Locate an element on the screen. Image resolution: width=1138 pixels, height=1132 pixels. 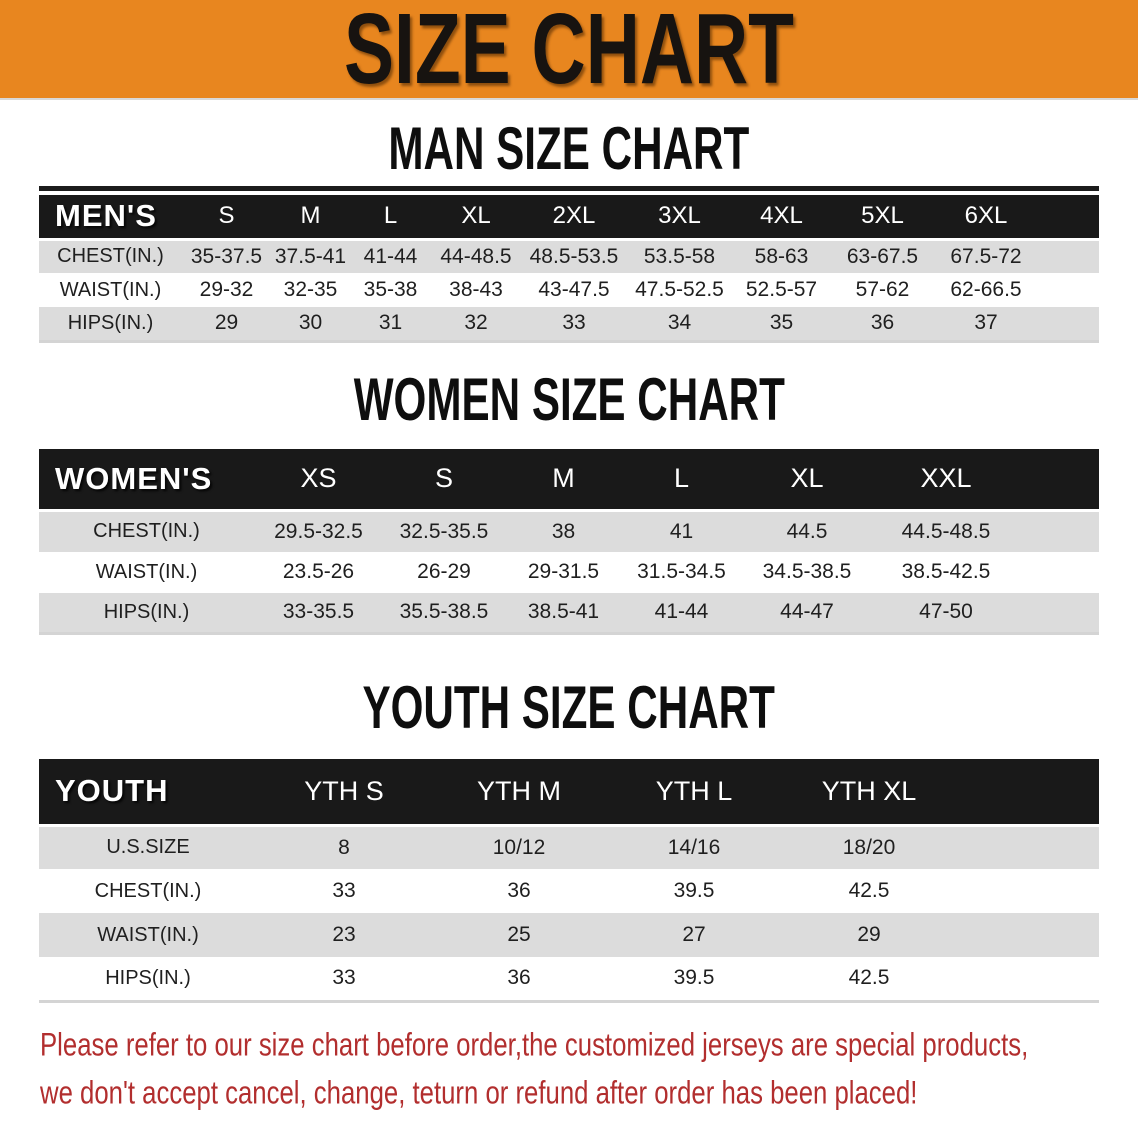
youth-header-row: YOUTH YTH S YTH M YTH L YTH XL is located at coordinates (569, 792).